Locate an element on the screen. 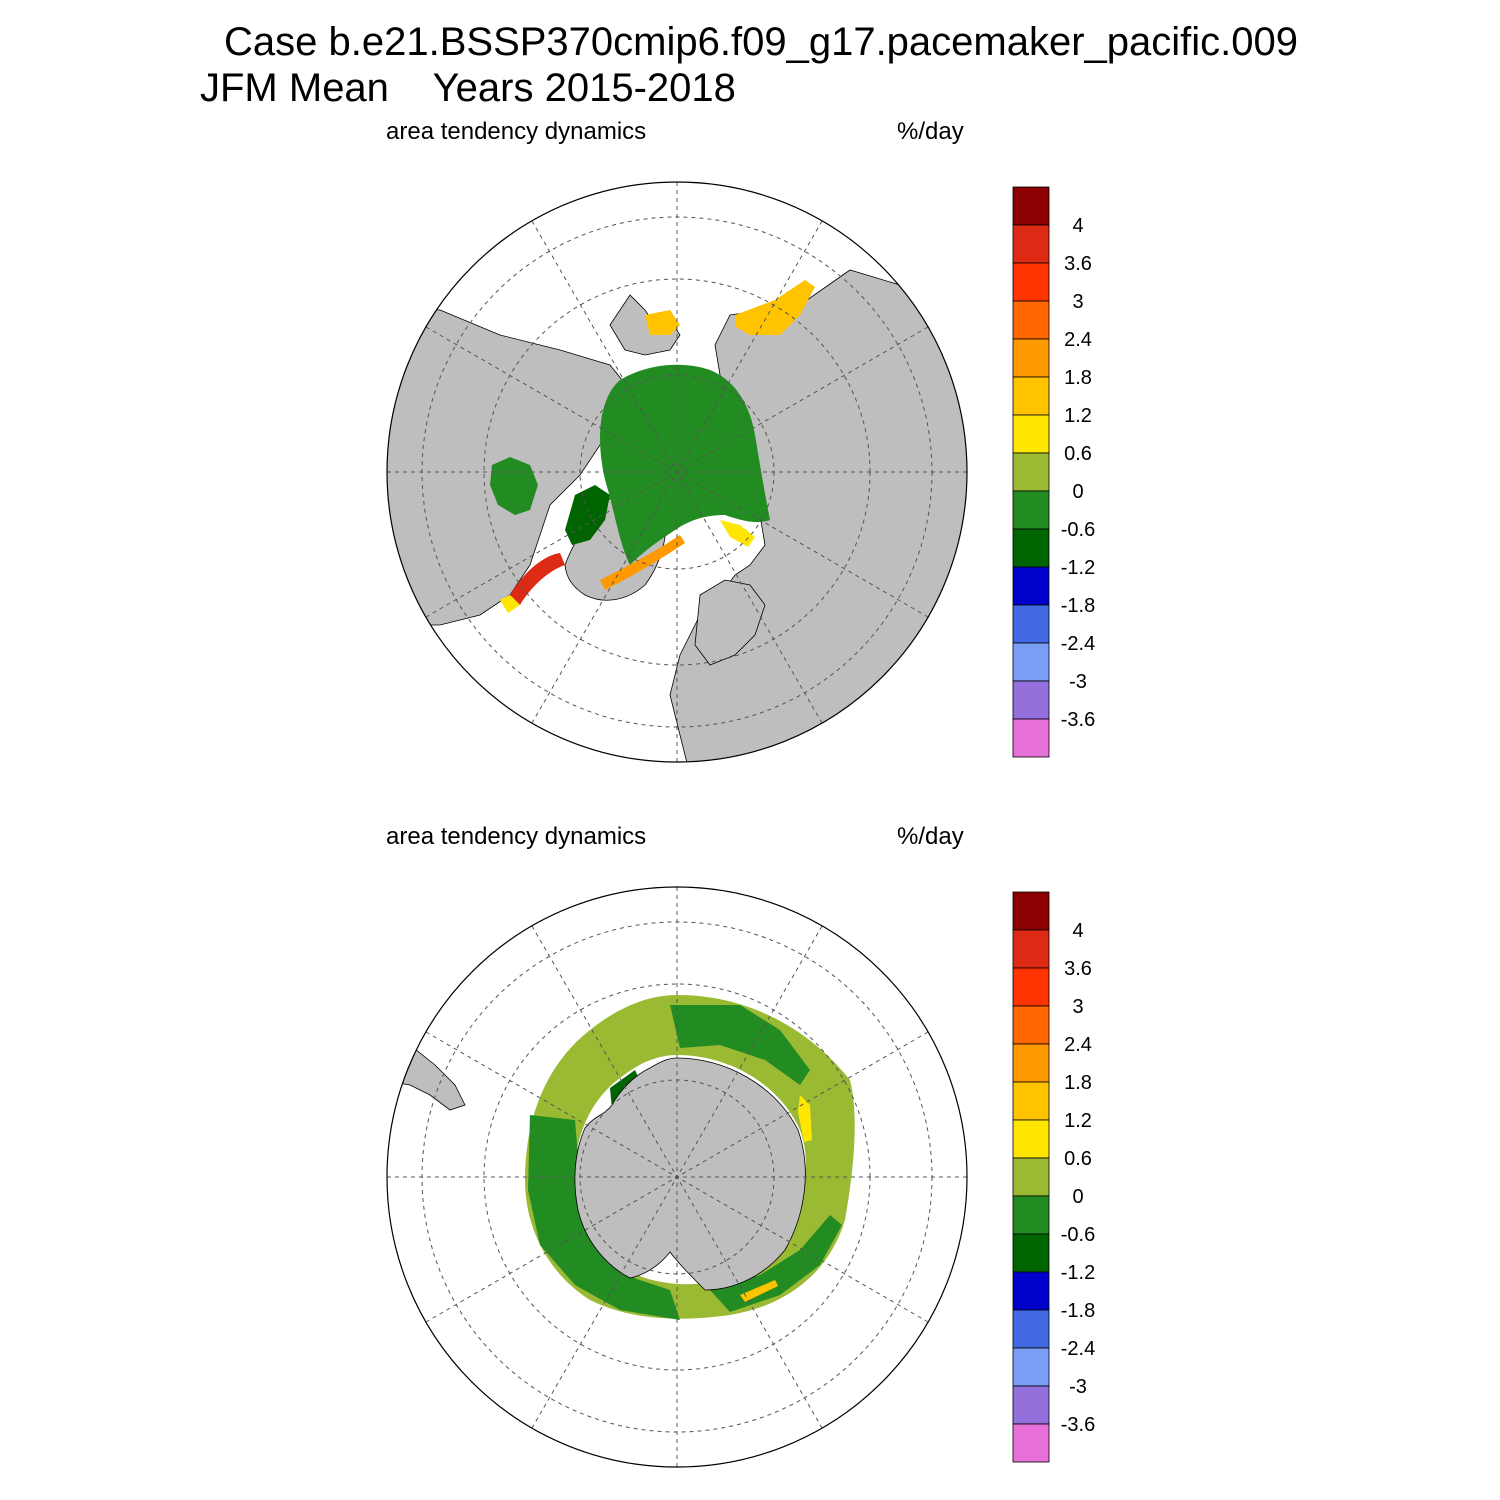 The height and width of the screenshot is (1500, 1500). south-map-content is located at coordinates (621, 1157).